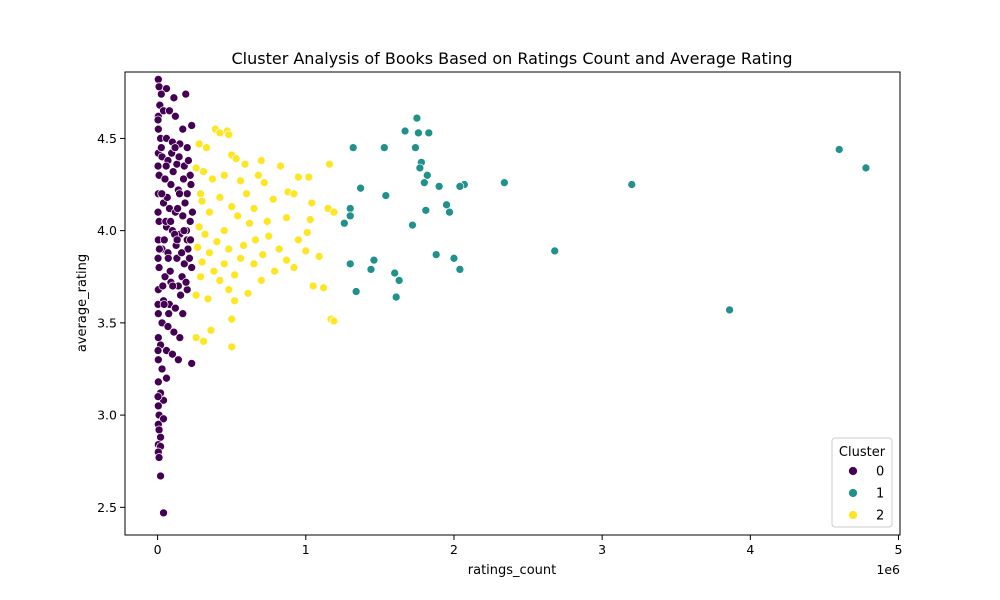 The width and height of the screenshot is (1000, 600). Describe the element at coordinates (602, 549) in the screenshot. I see `x-tick-label: 3` at that location.